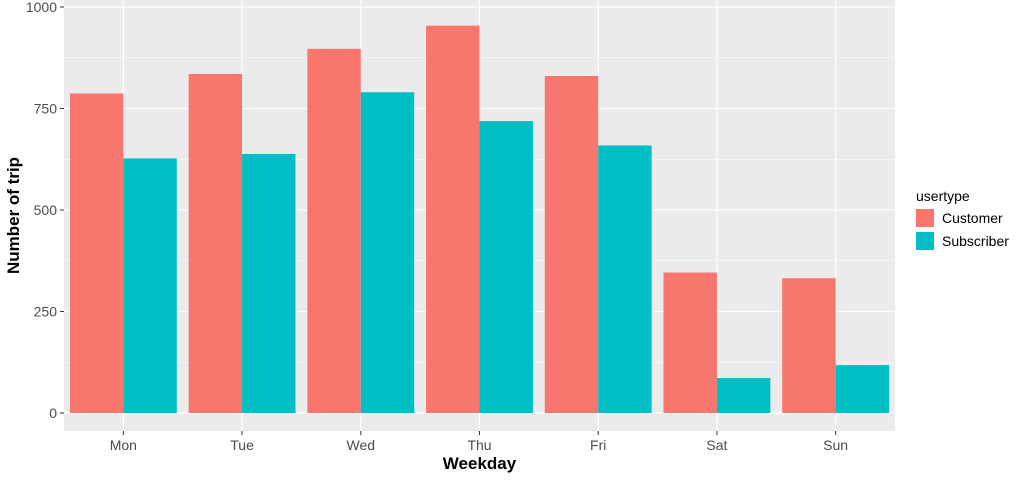  Describe the element at coordinates (334, 231) in the screenshot. I see `bar-customer-wed` at that location.